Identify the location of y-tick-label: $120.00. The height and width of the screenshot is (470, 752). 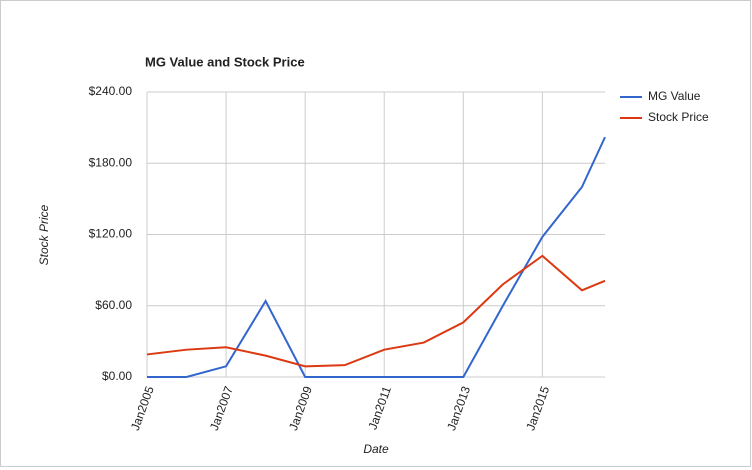
(111, 234).